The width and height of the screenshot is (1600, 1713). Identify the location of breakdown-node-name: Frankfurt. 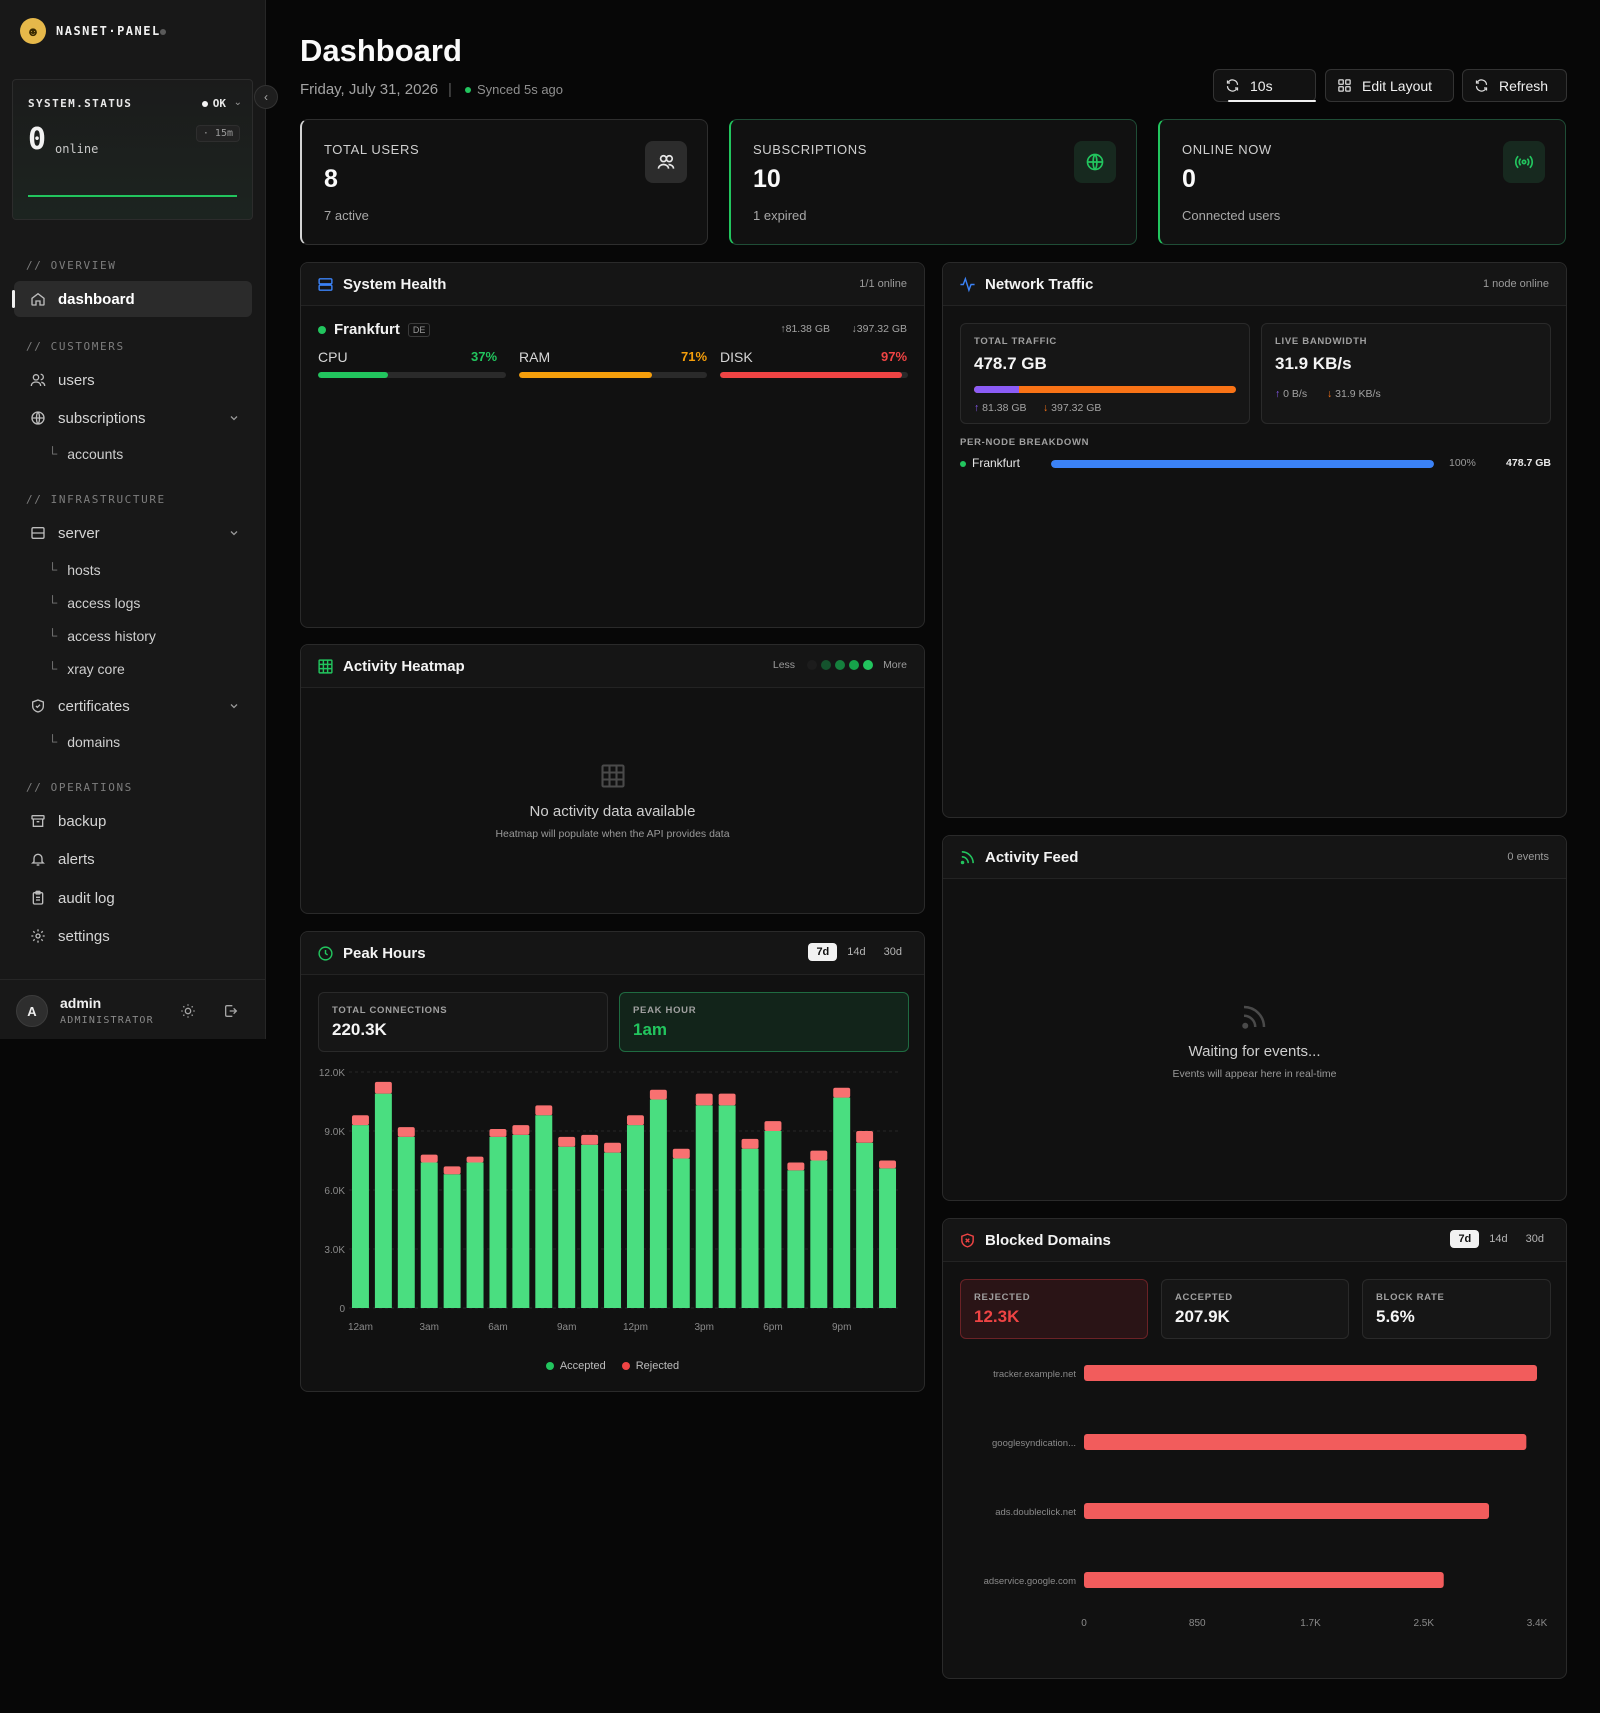
(996, 463).